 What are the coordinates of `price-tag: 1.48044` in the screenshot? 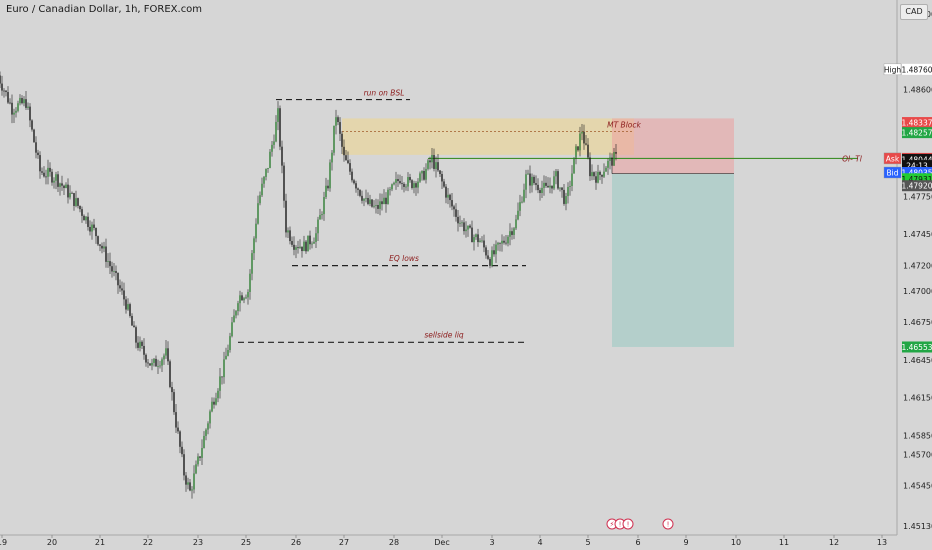 It's located at (916, 159).